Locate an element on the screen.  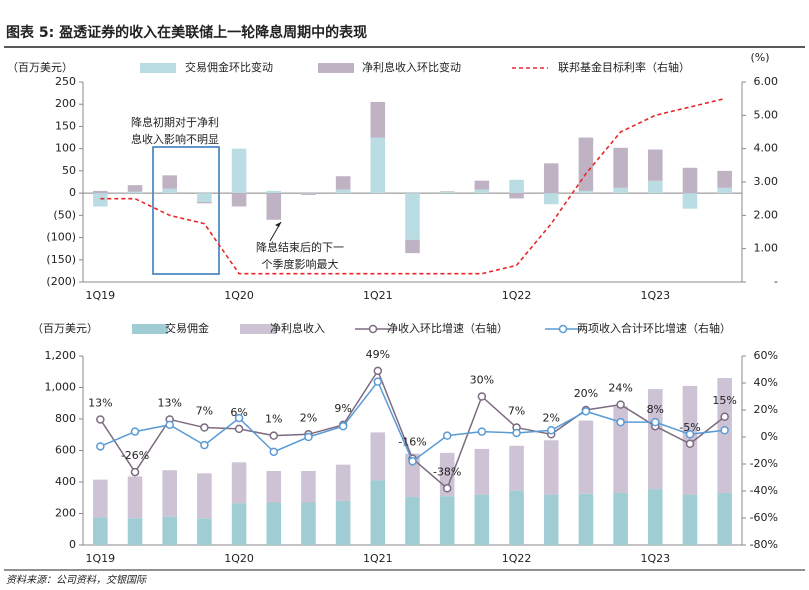
y2-tick-label: 6.00 is located at coordinates (766, 81).